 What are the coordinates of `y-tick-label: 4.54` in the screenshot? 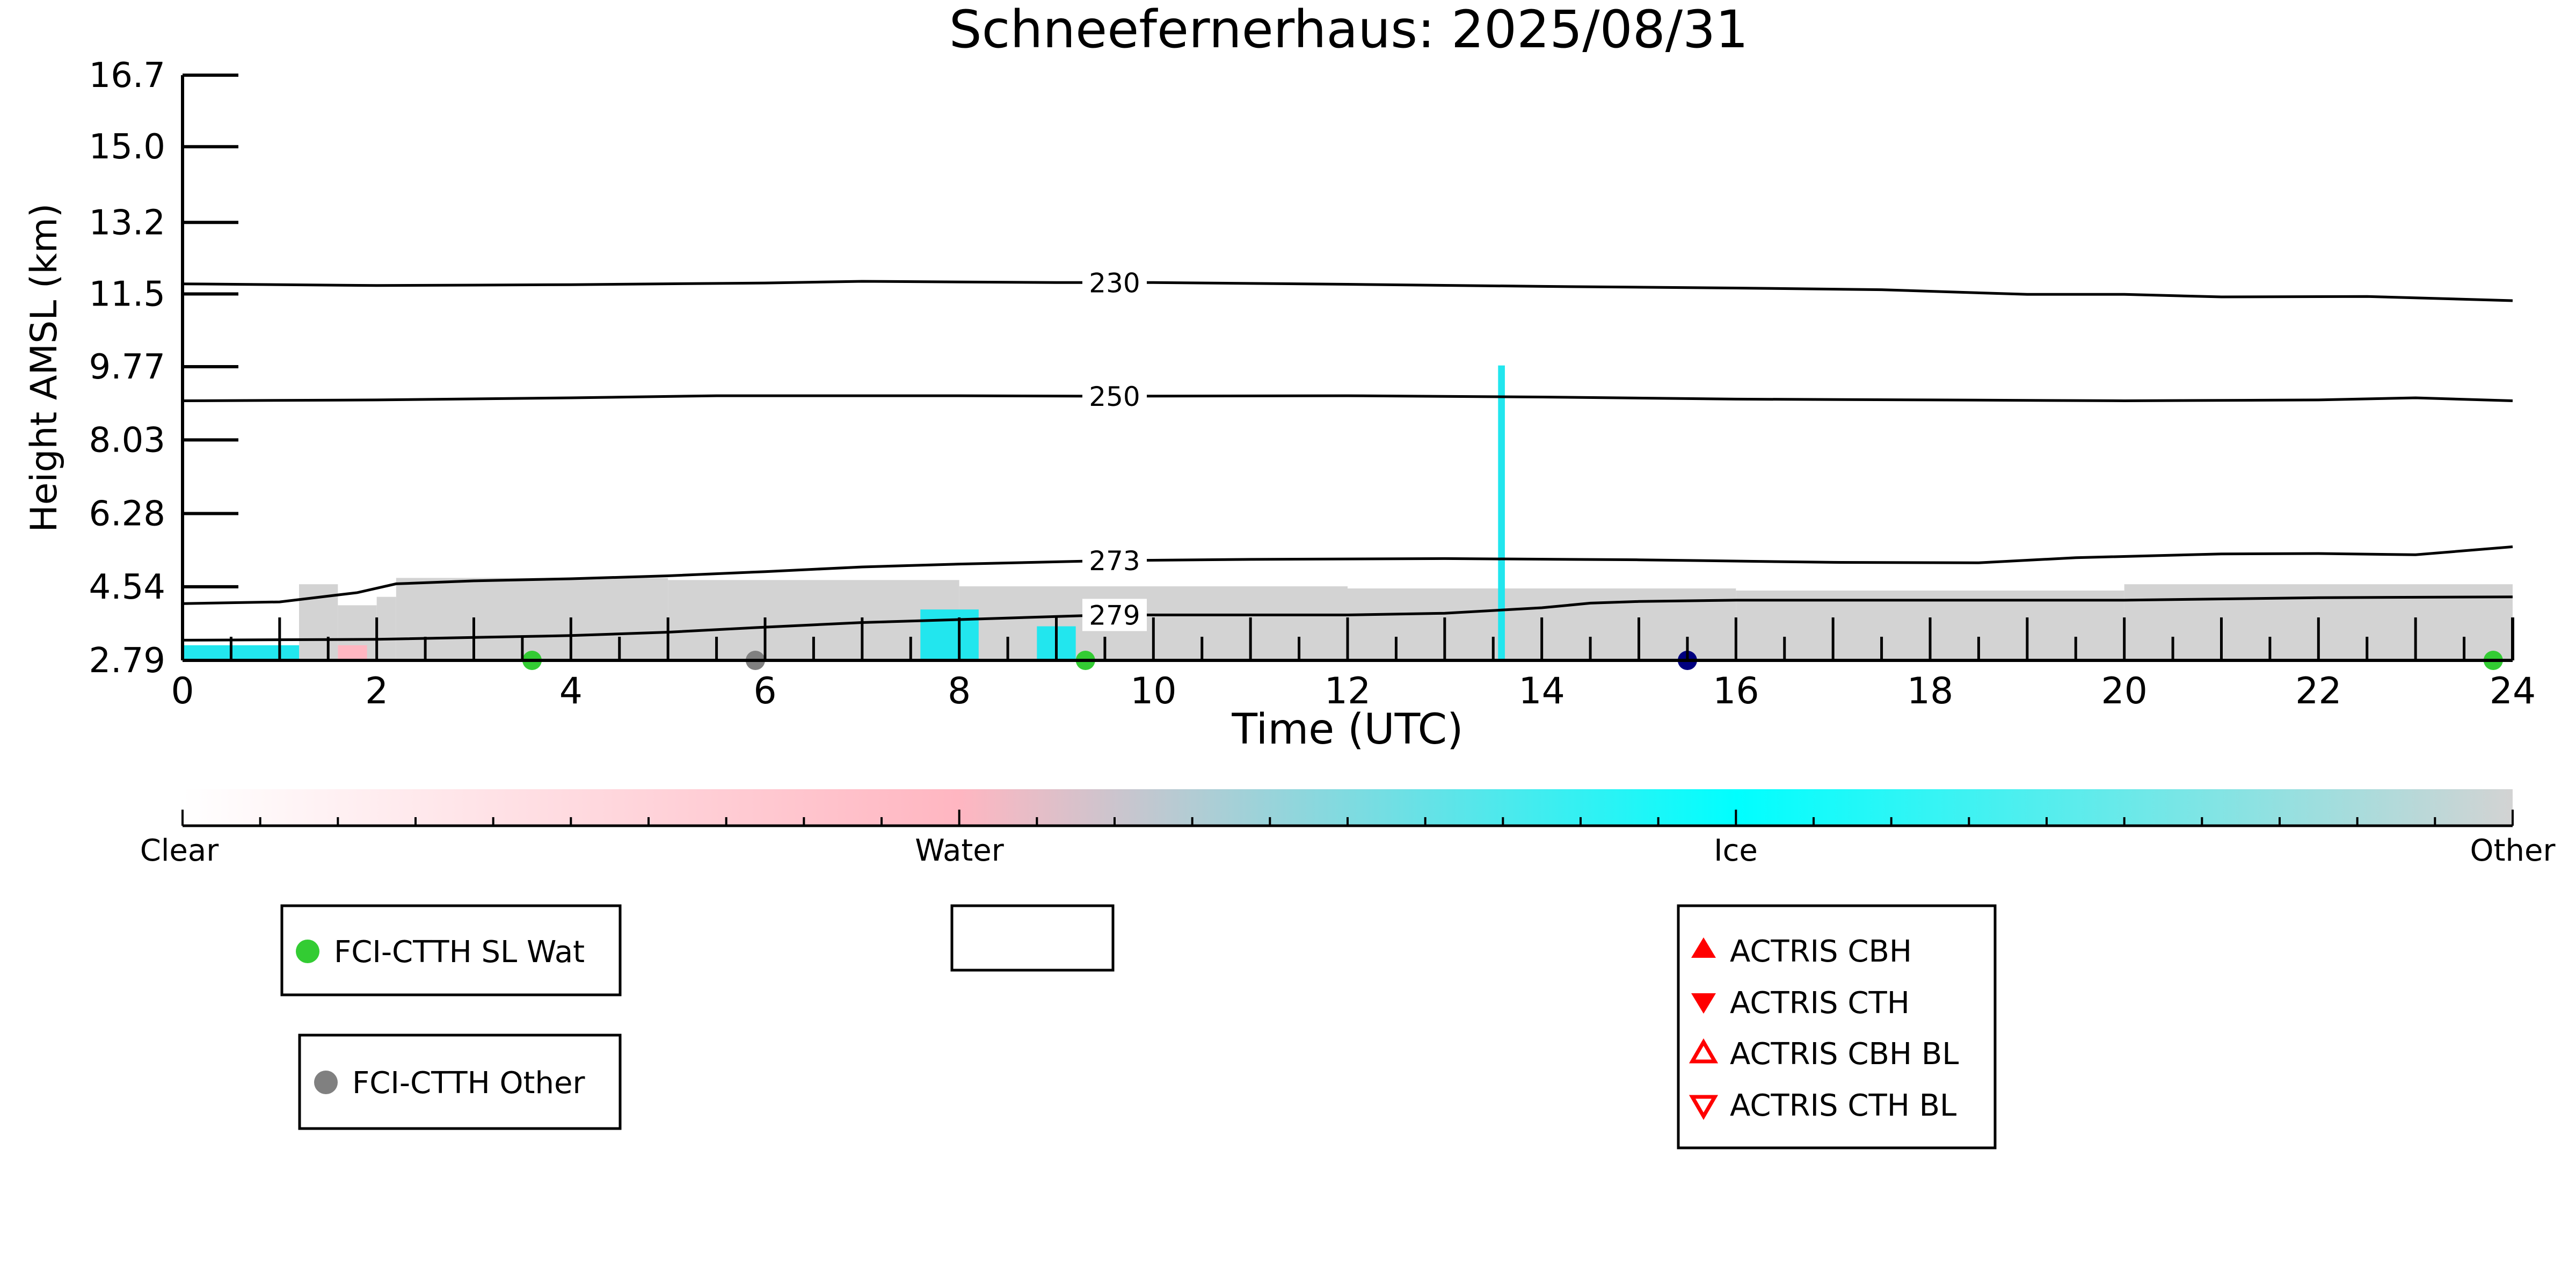 It's located at (127, 587).